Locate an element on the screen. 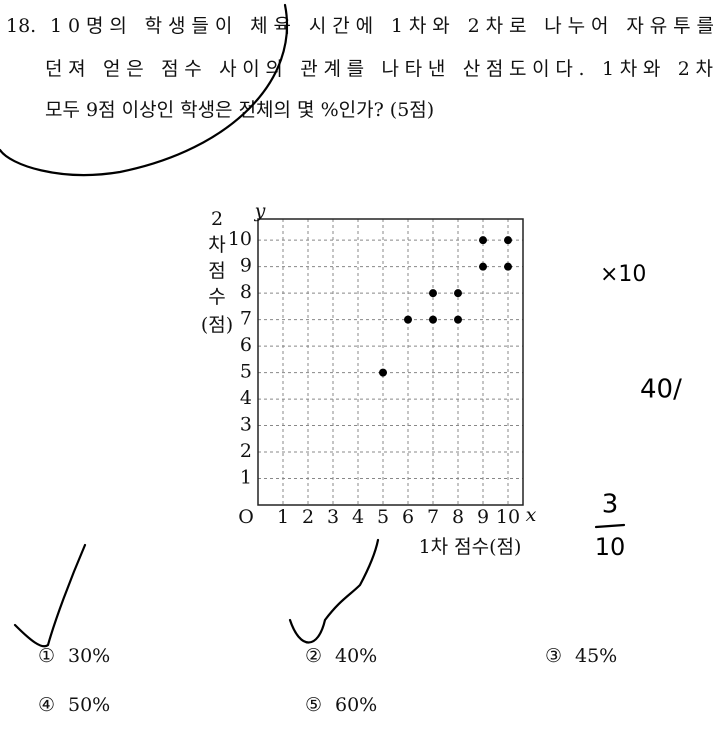  choice-marker: ② is located at coordinates (313, 656).